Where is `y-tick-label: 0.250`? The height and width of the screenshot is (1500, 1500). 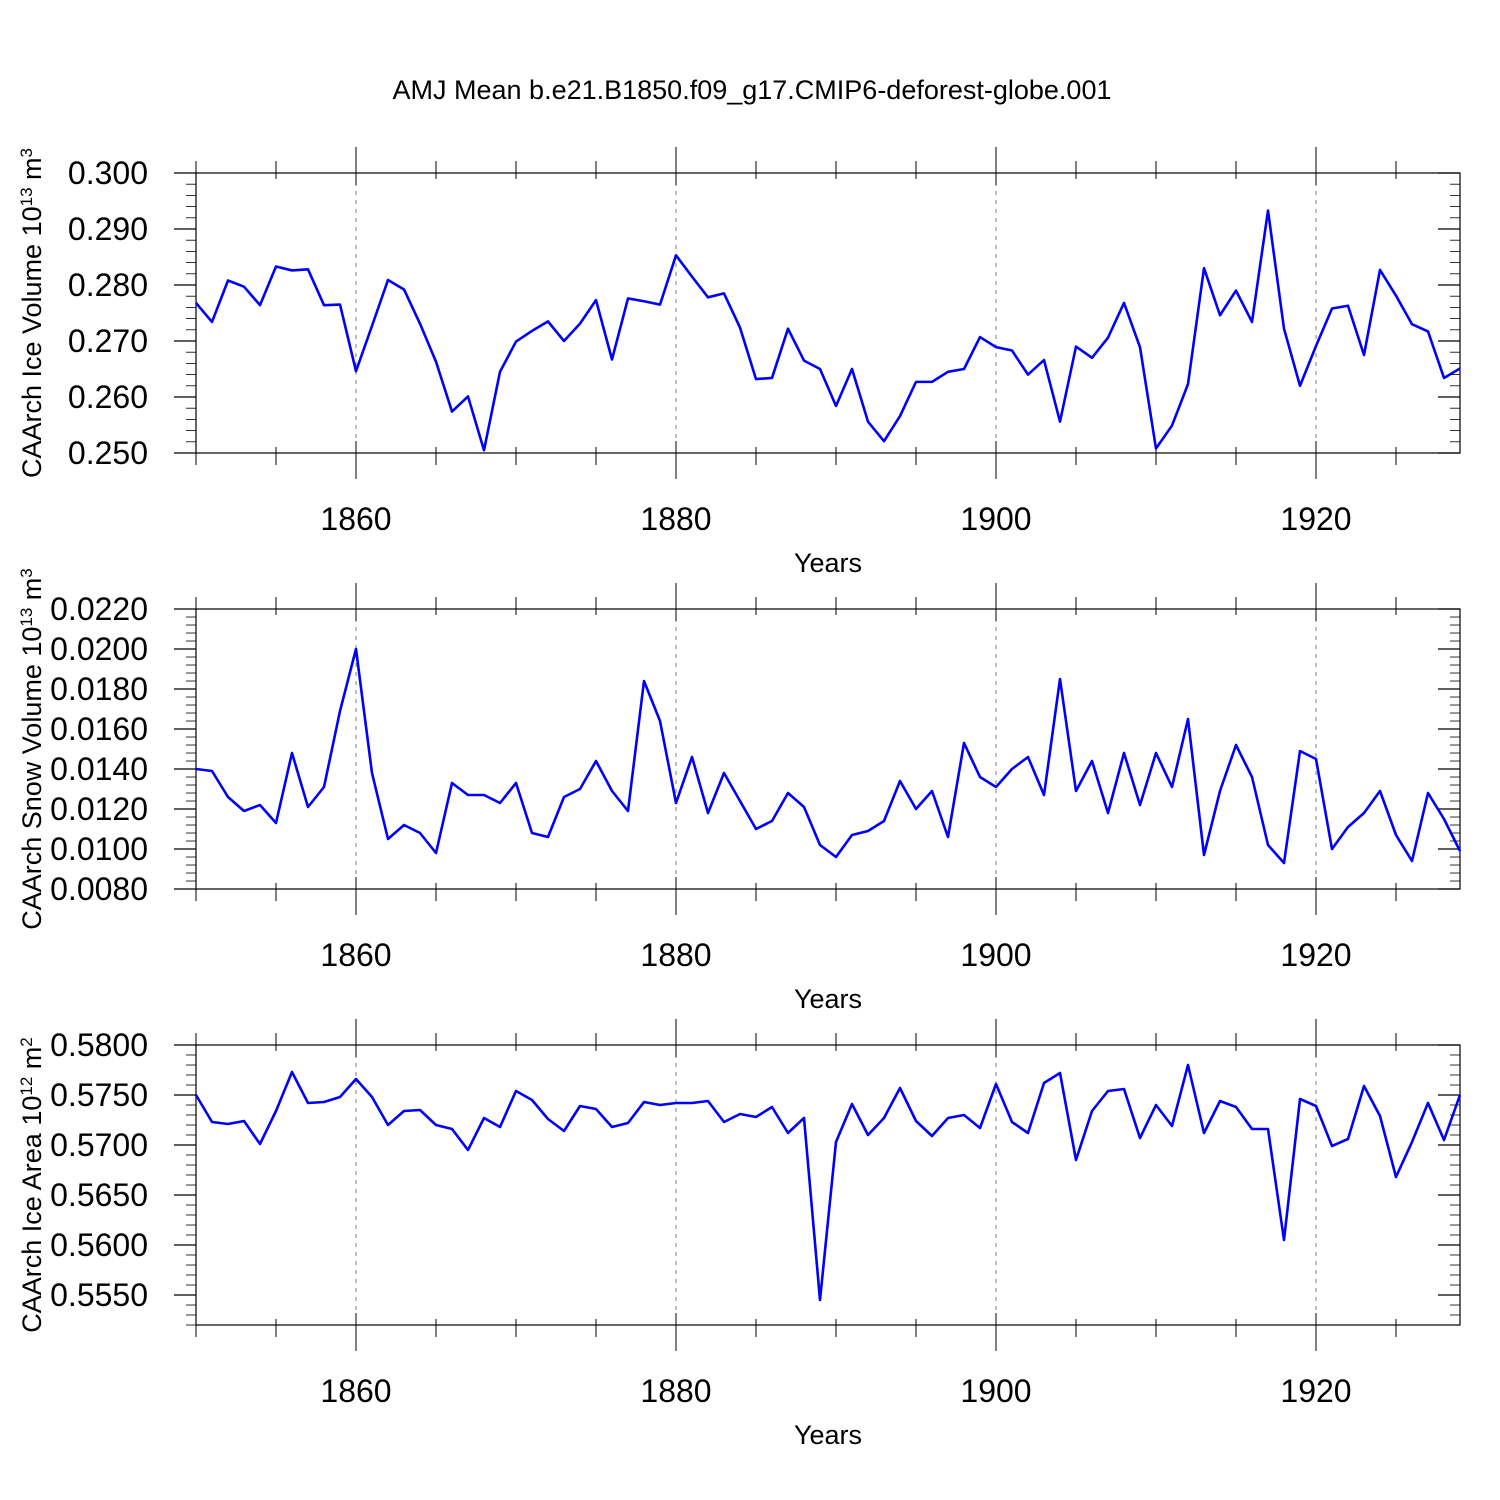
y-tick-label: 0.250 is located at coordinates (108, 453).